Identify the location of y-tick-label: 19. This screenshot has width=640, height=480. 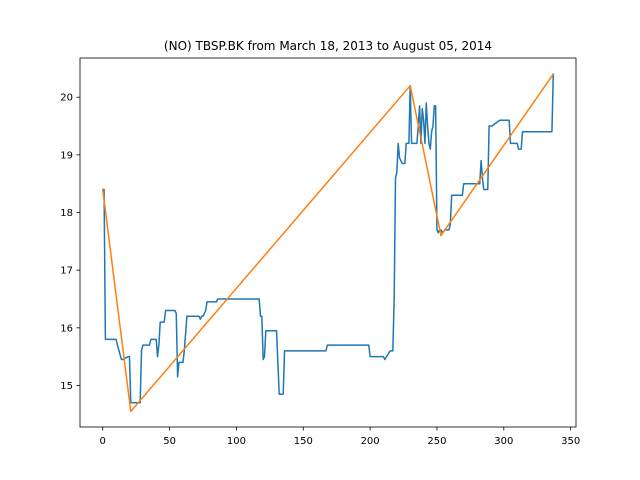
(66, 155).